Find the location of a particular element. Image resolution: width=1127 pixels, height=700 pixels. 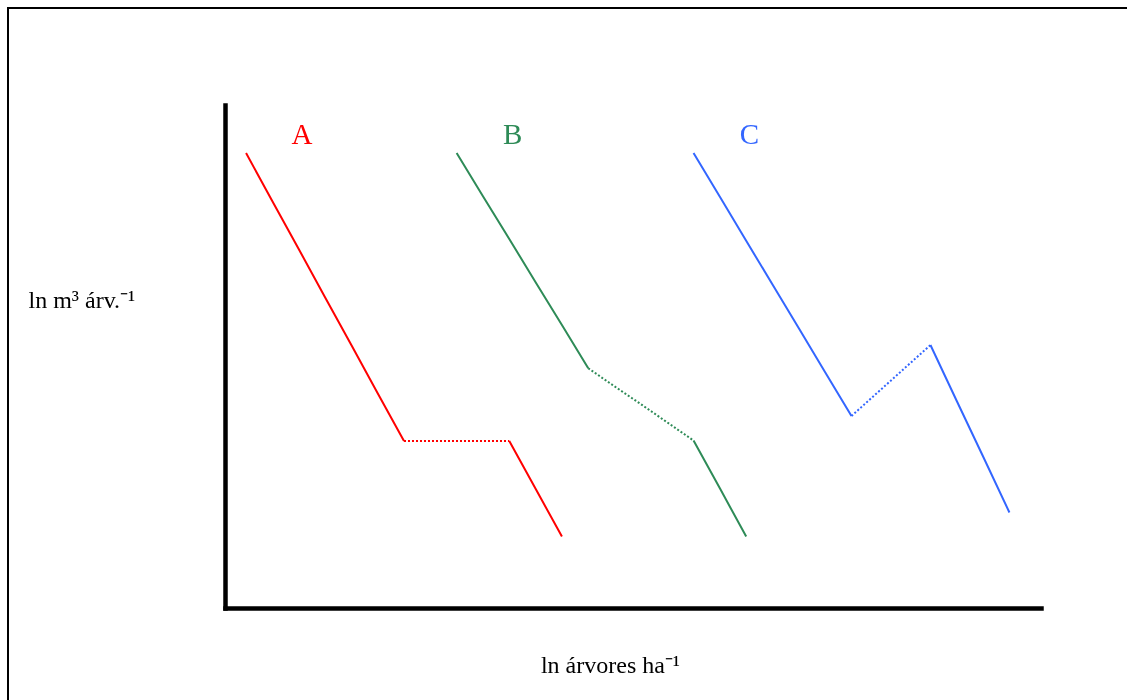

series-label: B is located at coordinates (512, 134).